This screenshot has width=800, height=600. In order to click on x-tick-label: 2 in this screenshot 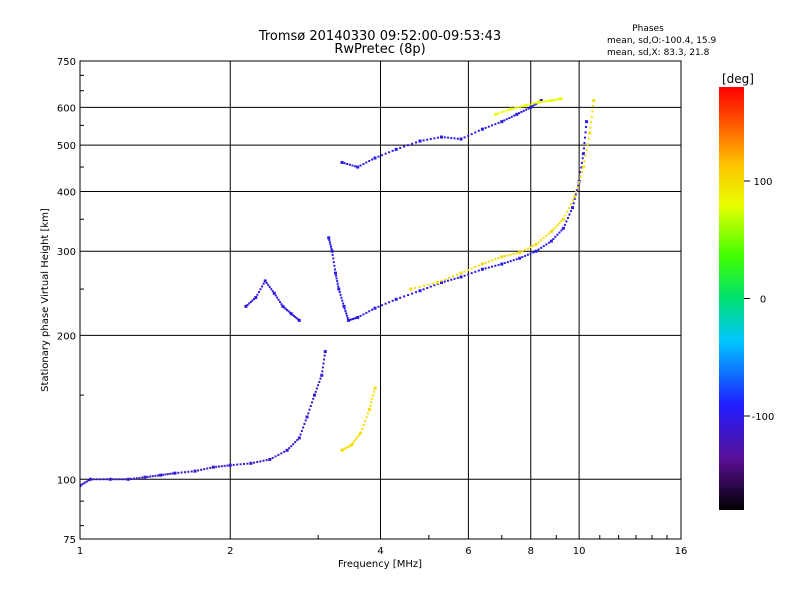, I will do `click(230, 551)`.